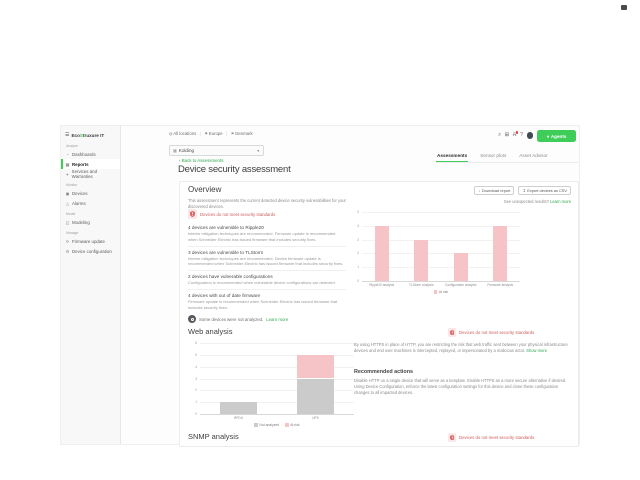  What do you see at coordinates (81, 222) in the screenshot?
I see `sidebar-item-label: Modeling` at bounding box center [81, 222].